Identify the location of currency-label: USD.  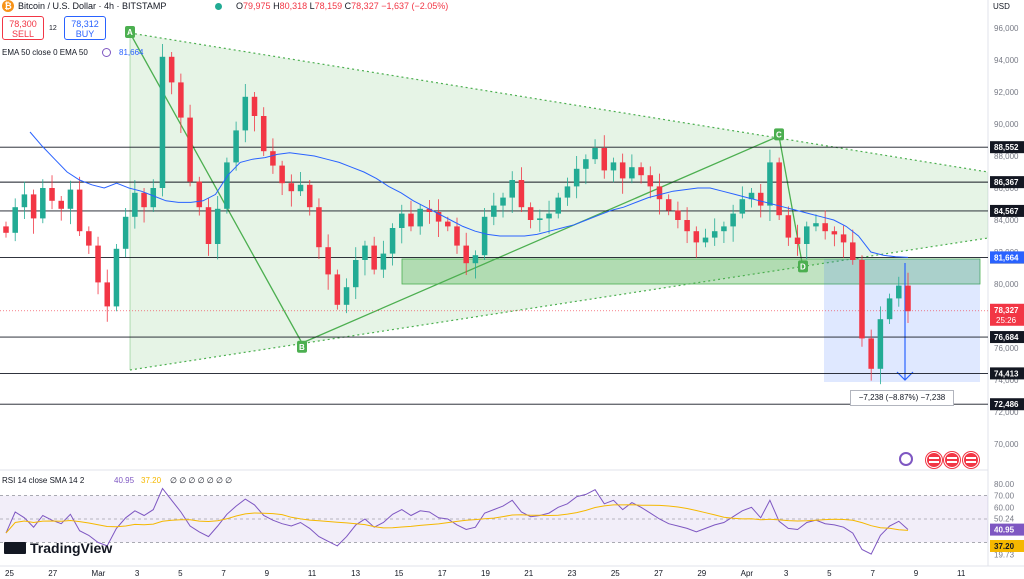
(1001, 6).